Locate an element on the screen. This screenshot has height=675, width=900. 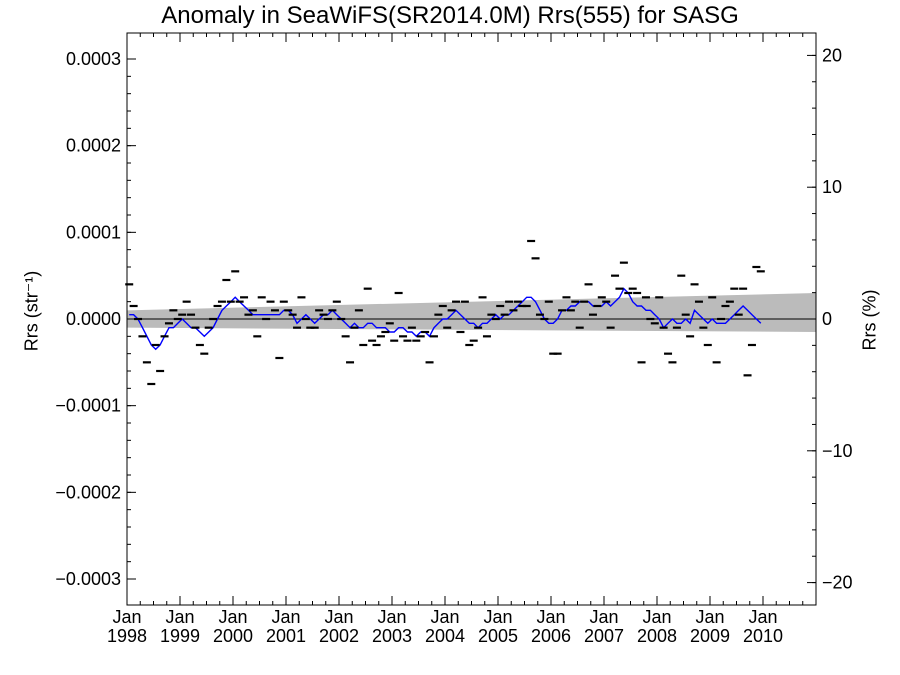
y-left-tick-label: 0.0003 is located at coordinates (93, 59).